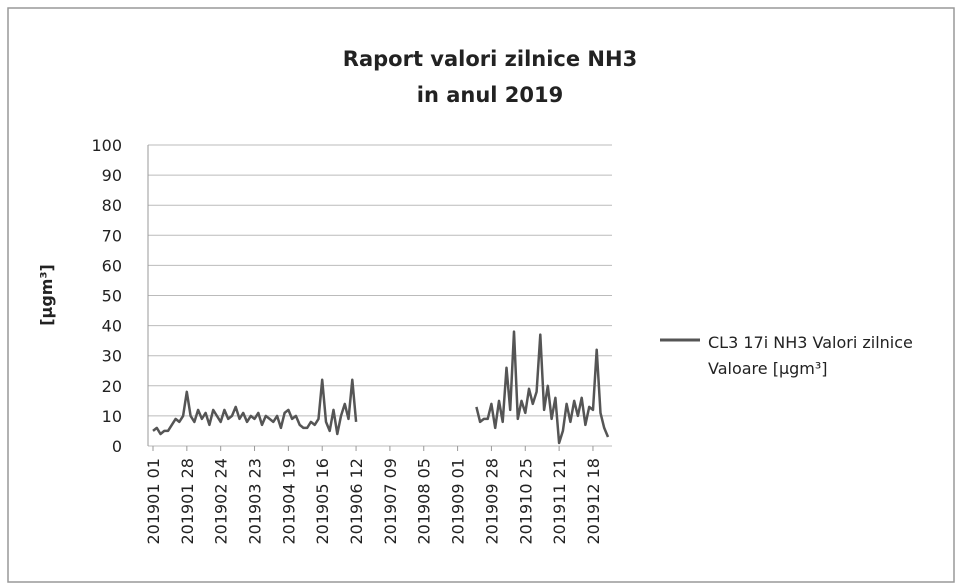  What do you see at coordinates (153, 501) in the screenshot?
I see `x-tick-label: 201901 01` at bounding box center [153, 501].